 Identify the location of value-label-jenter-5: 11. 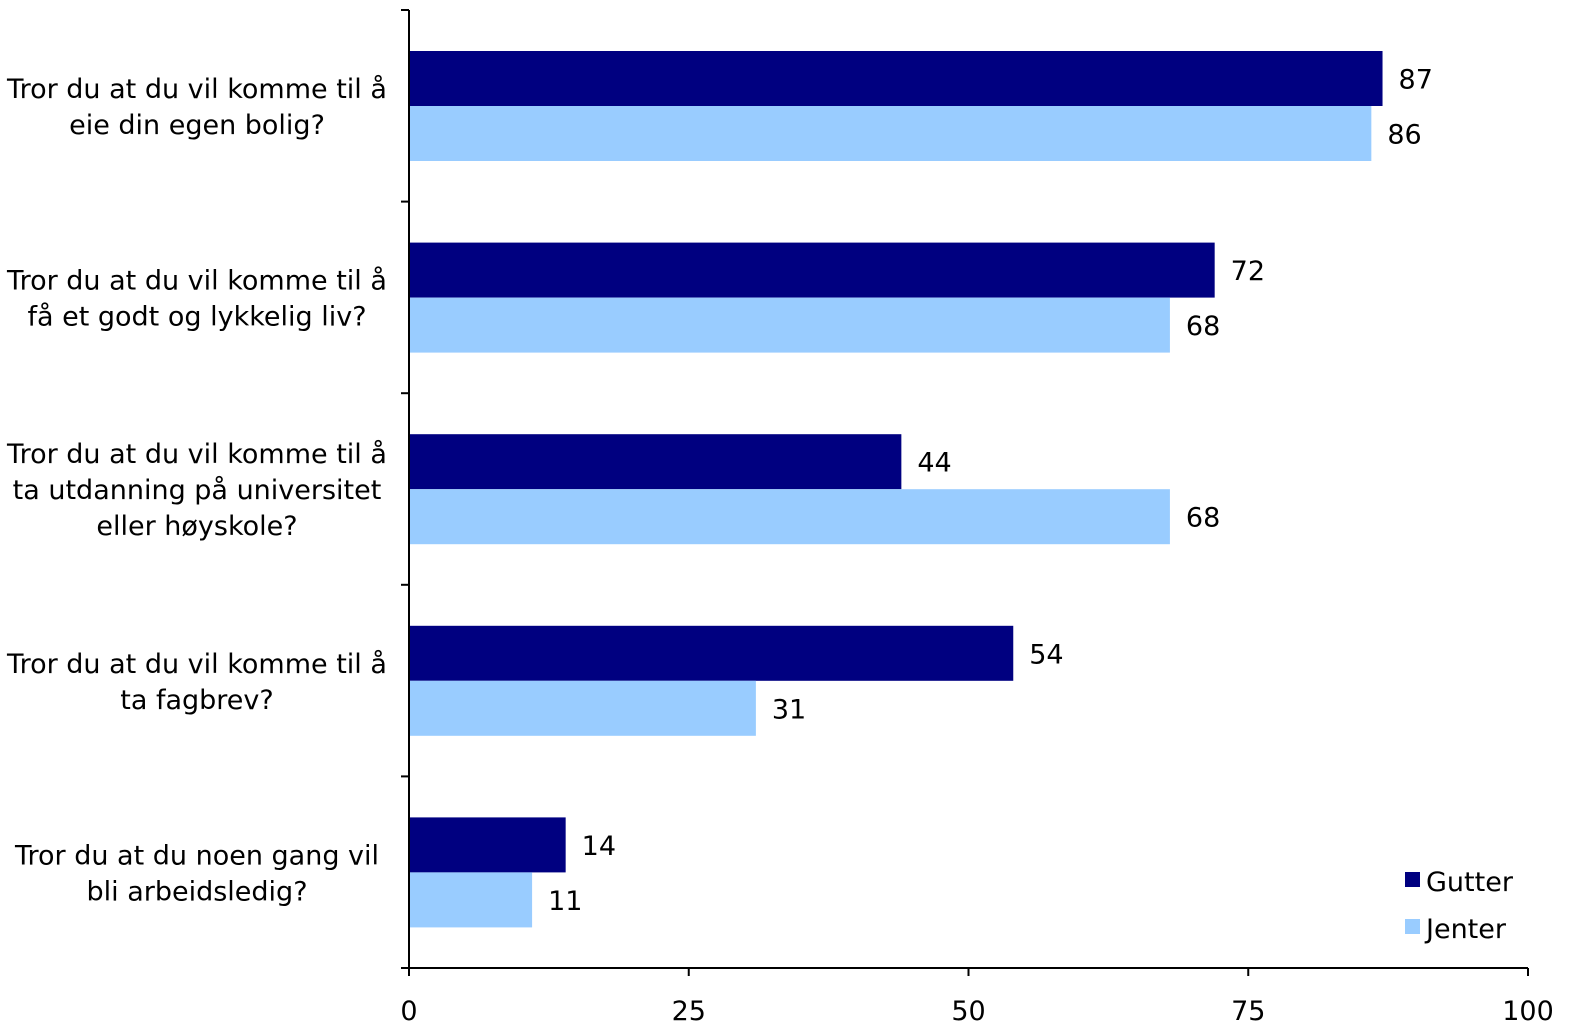
(565, 901).